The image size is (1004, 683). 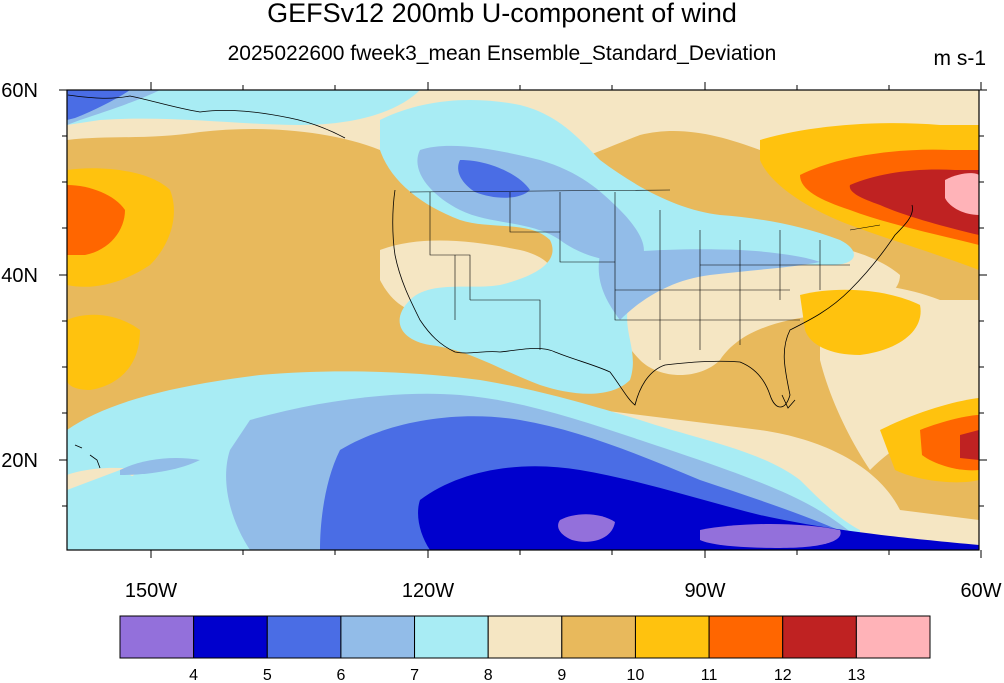 I want to click on colorbar-label: 10, so click(x=636, y=675).